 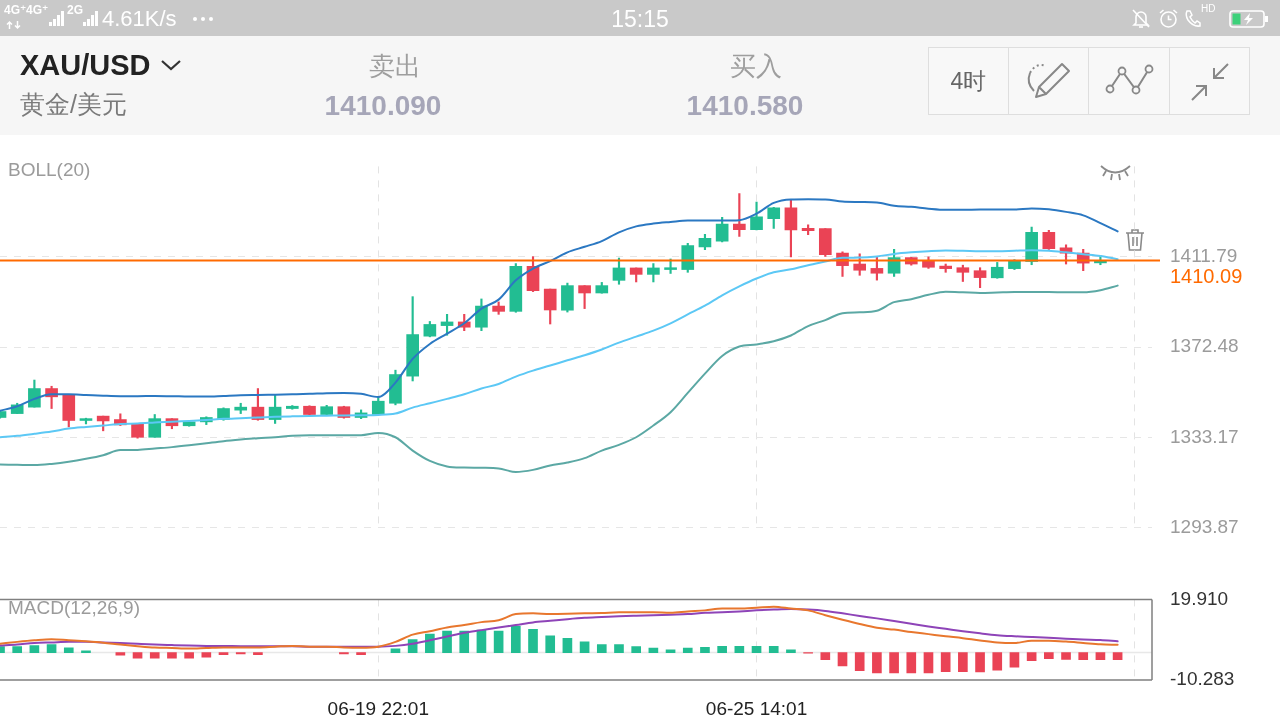 I want to click on chart-title: XAU/USD, so click(x=85, y=66).